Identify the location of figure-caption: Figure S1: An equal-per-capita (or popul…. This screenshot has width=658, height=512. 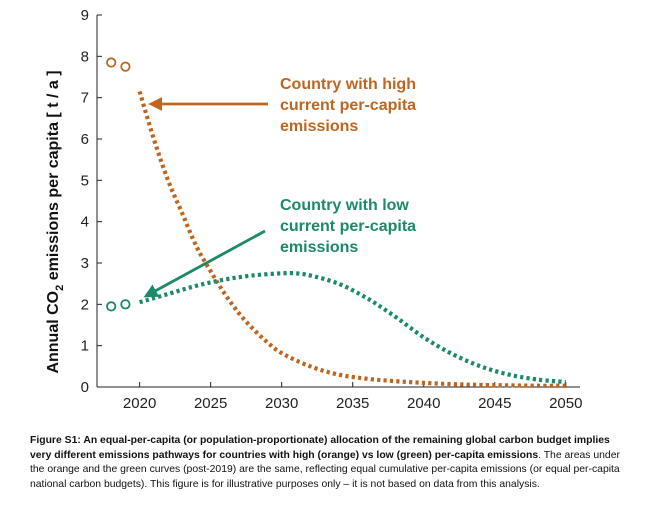
(330, 463).